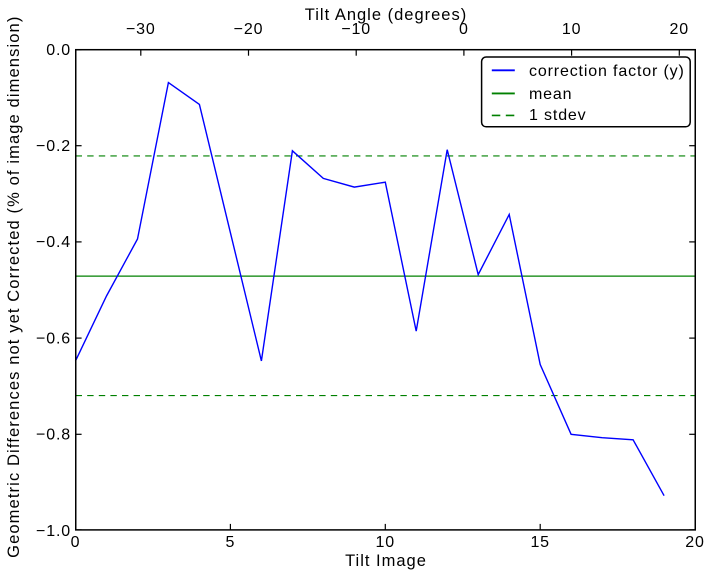 This screenshot has width=714, height=579. I want to click on svg-text: −0.8, so click(53, 435).